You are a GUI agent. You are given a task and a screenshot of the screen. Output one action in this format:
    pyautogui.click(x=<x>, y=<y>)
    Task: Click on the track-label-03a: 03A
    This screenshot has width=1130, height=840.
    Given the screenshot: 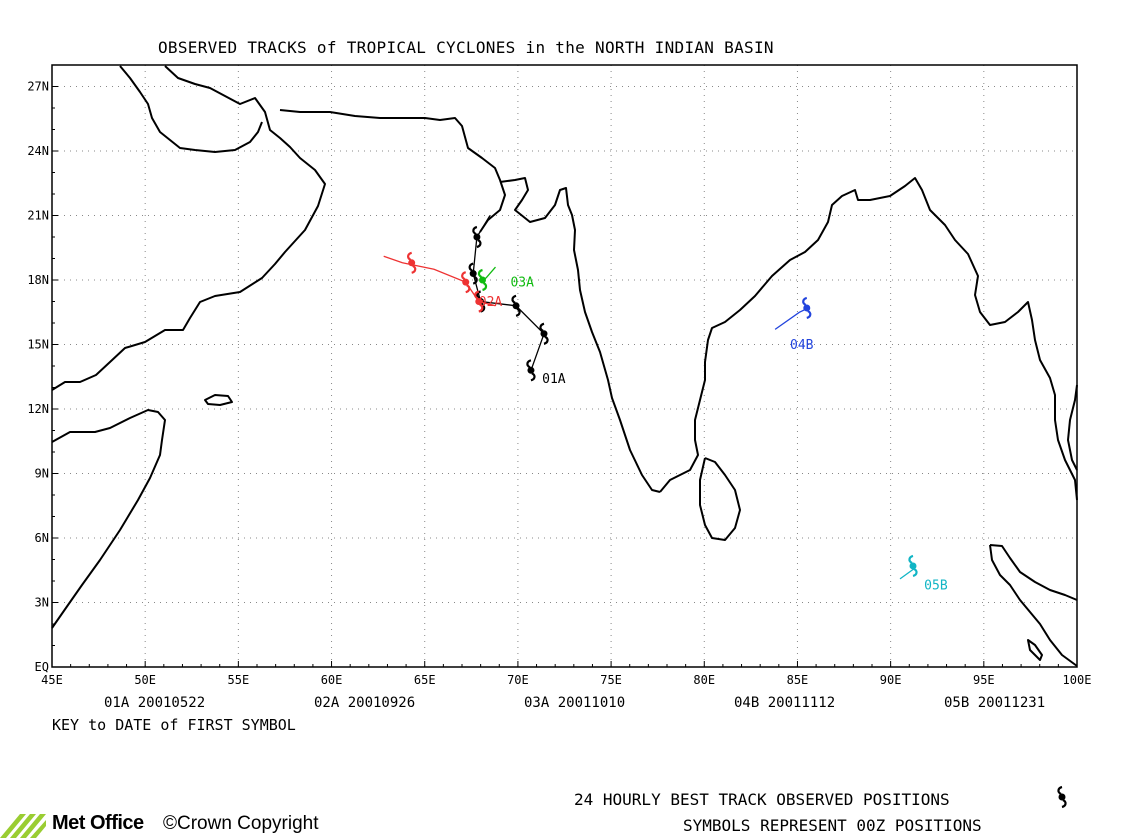 What is the action you would take?
    pyautogui.click(x=522, y=282)
    